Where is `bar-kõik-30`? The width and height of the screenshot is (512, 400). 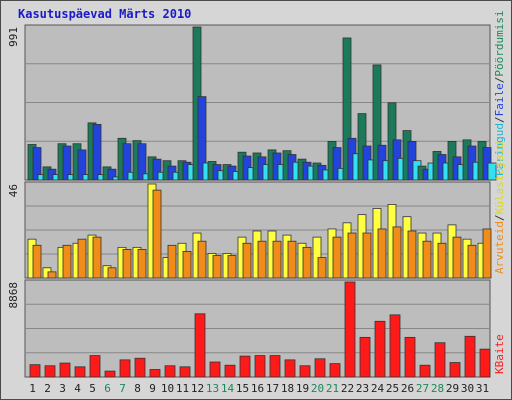
bar-kõik-30 is located at coordinates (472, 261).